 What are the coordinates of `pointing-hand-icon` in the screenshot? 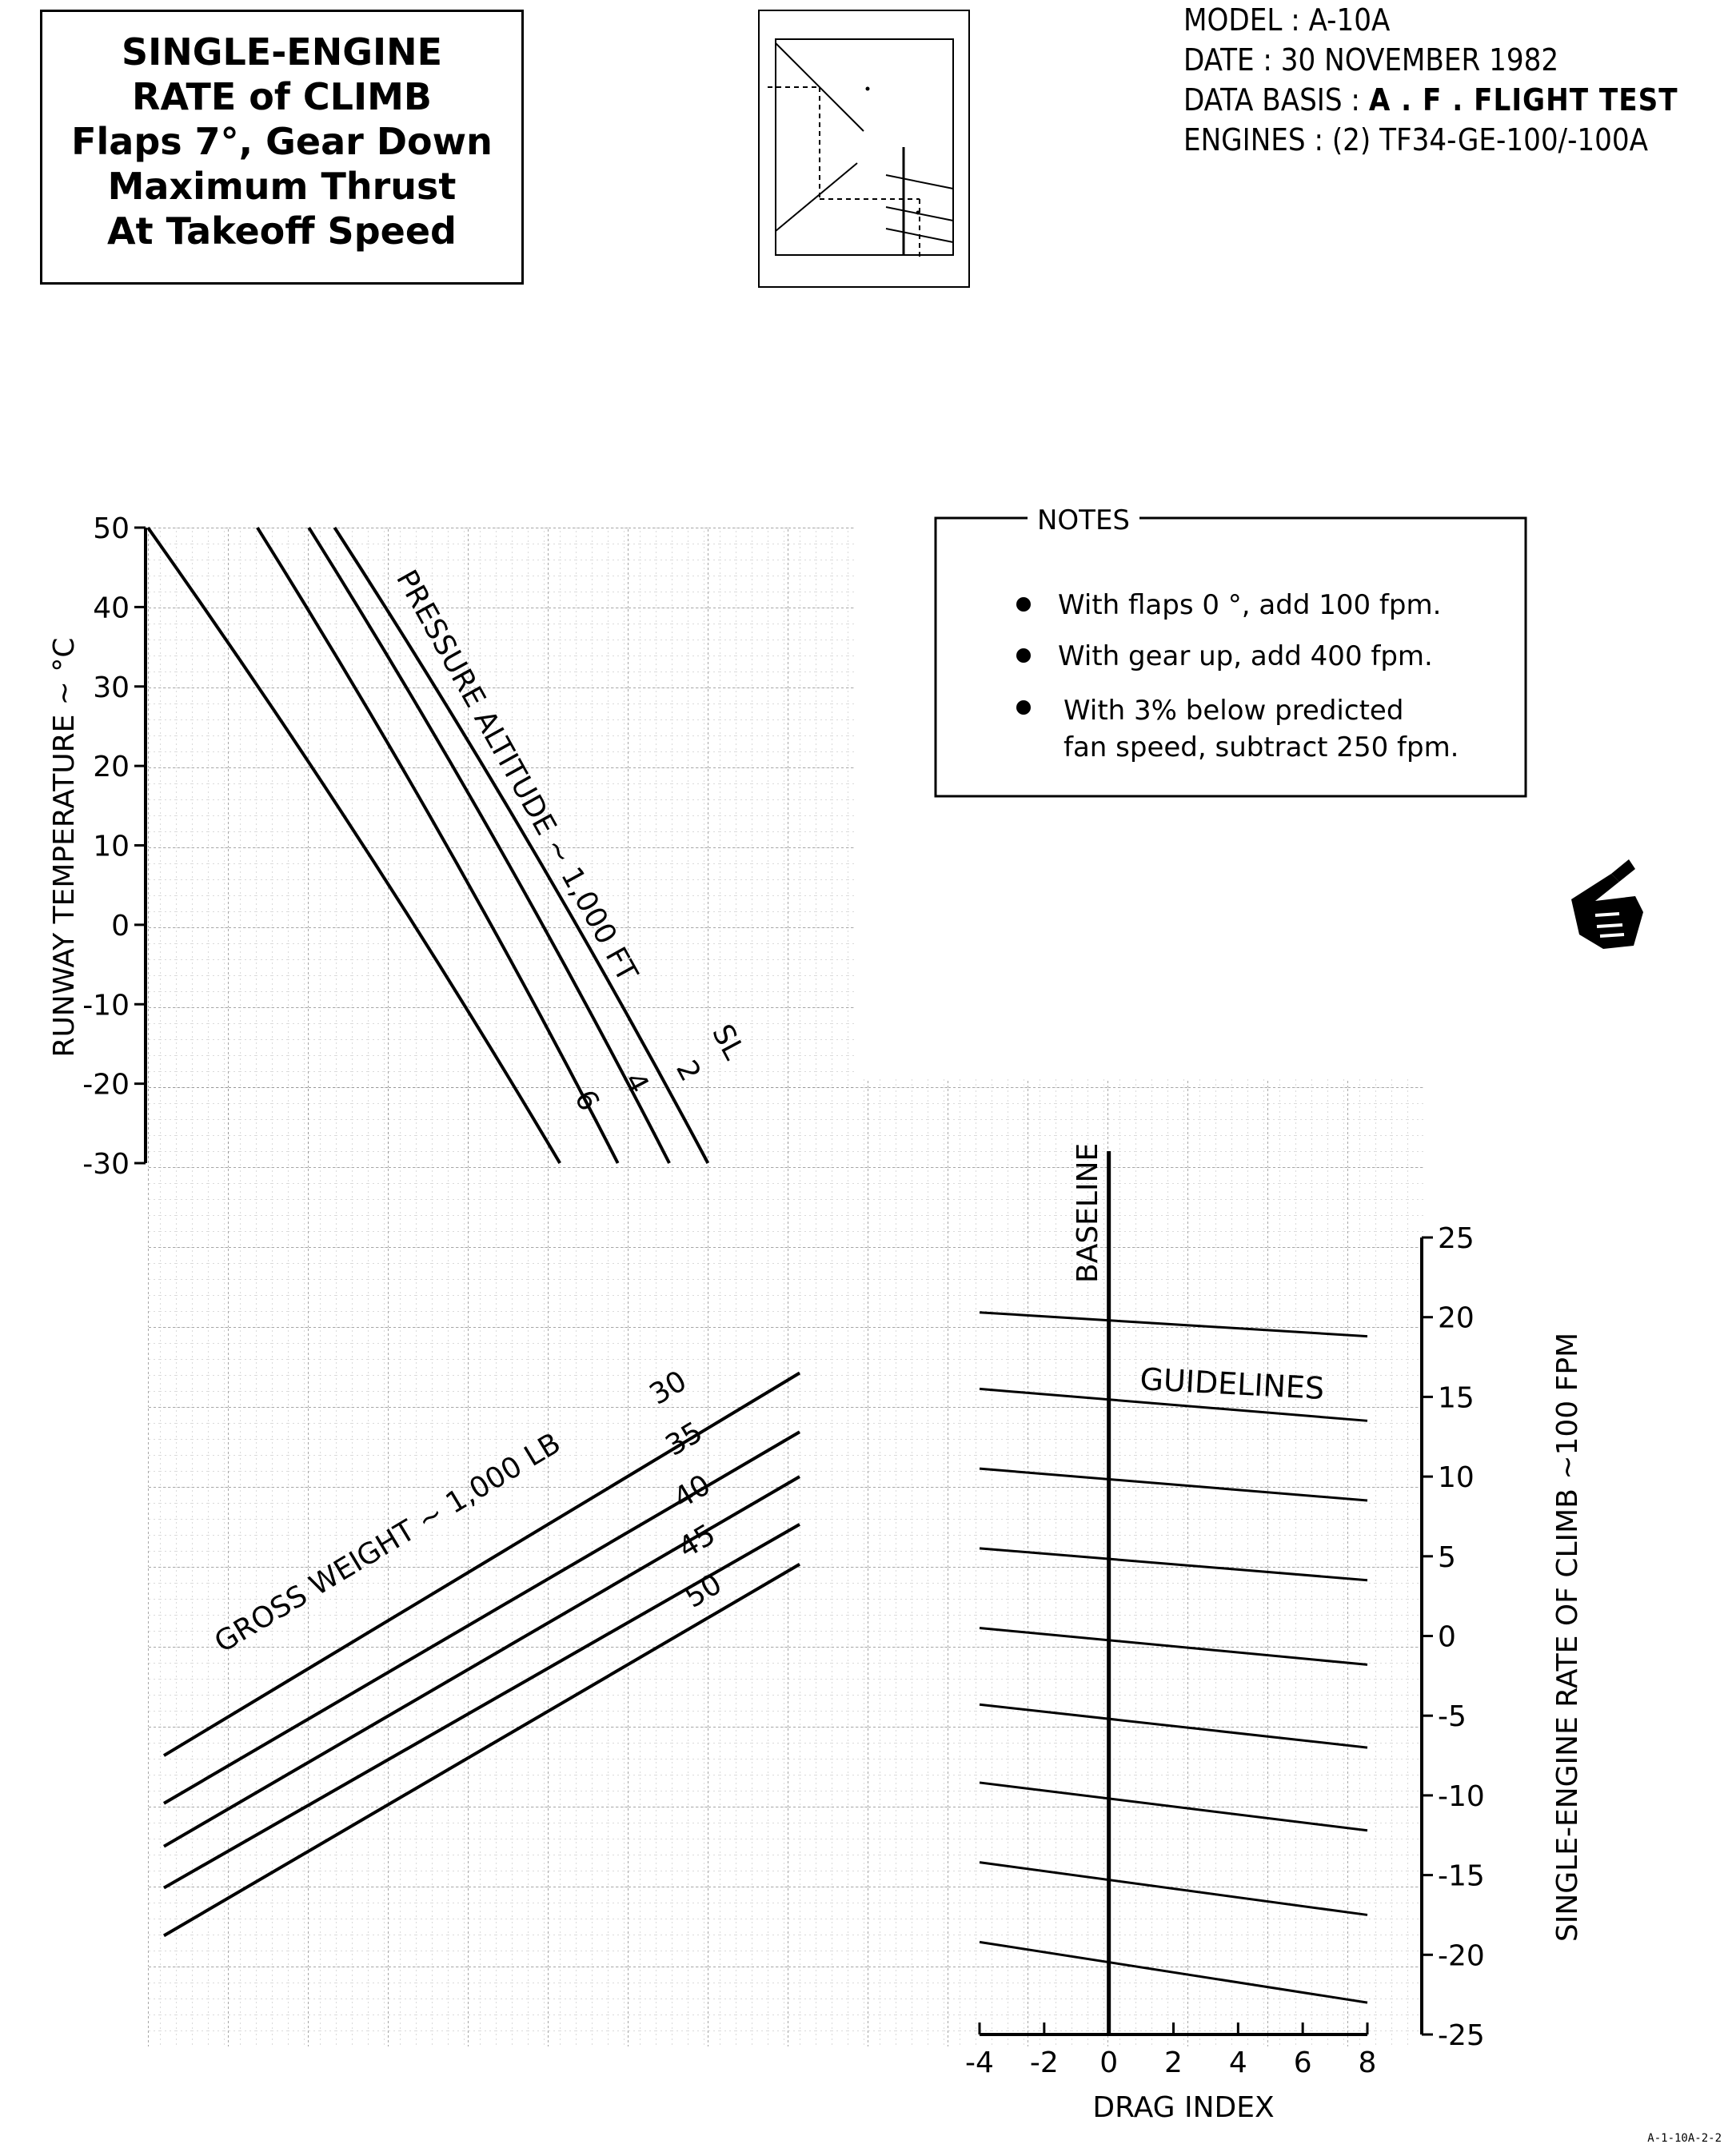 It's located at (1607, 904).